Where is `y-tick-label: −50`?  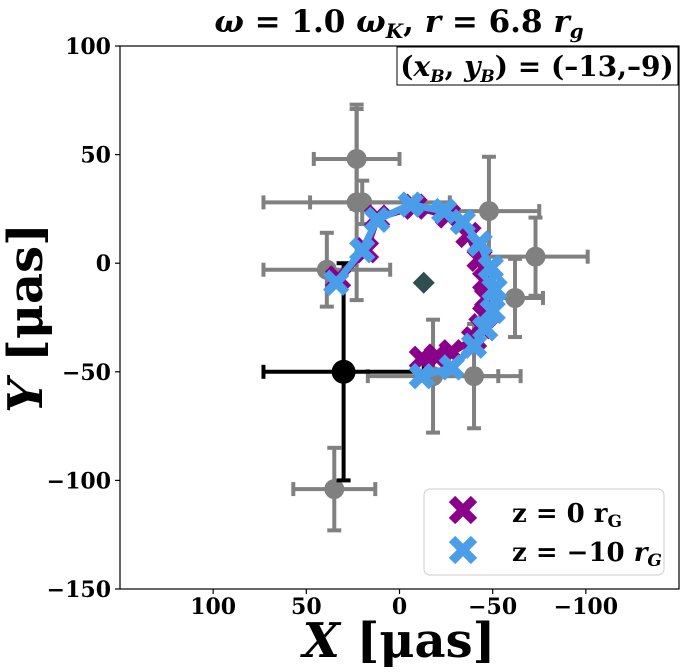
y-tick-label: −50 is located at coordinates (86, 373).